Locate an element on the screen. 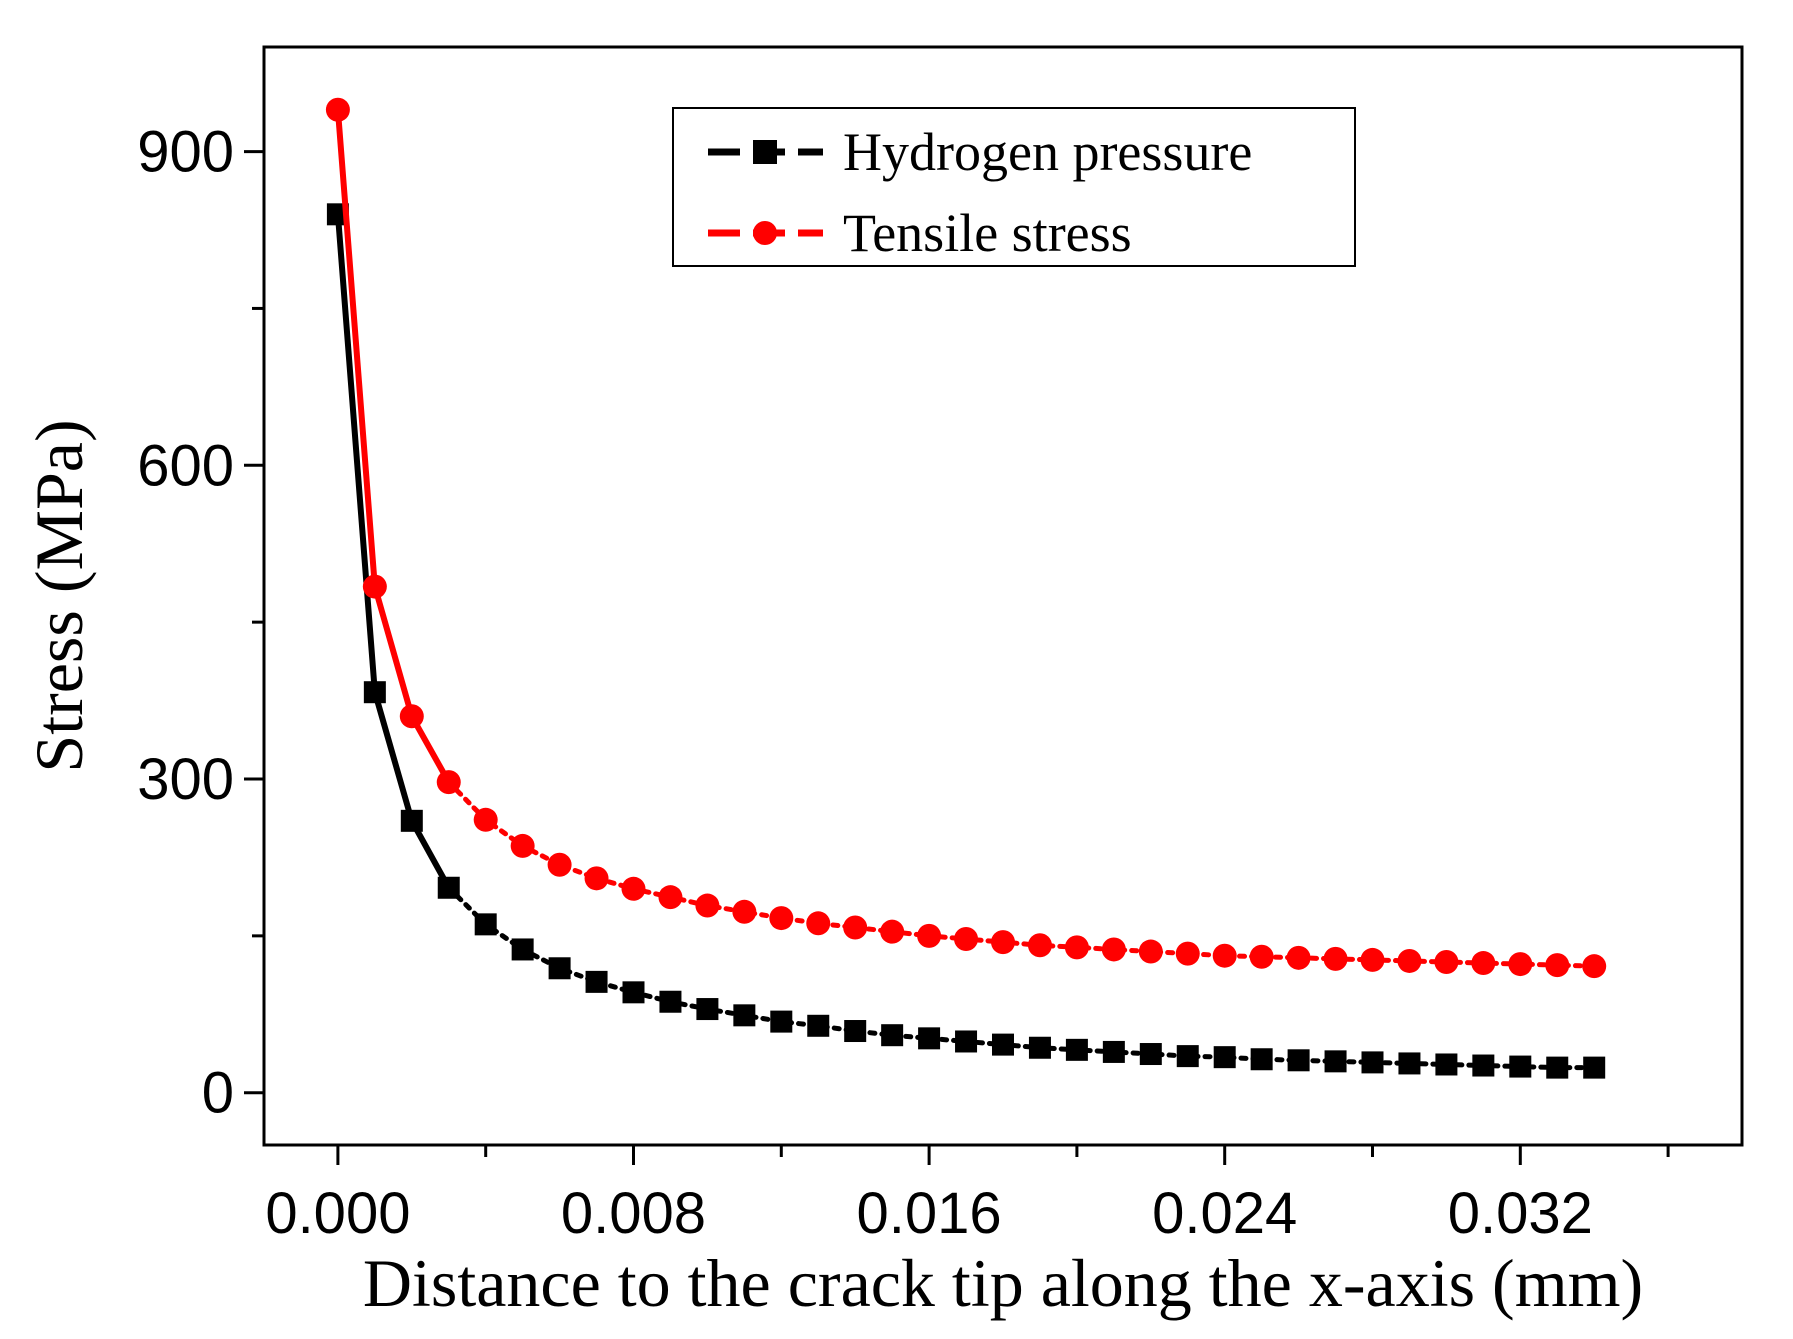 This screenshot has height=1339, width=1793. y-tick-label: 300 is located at coordinates (185, 779).